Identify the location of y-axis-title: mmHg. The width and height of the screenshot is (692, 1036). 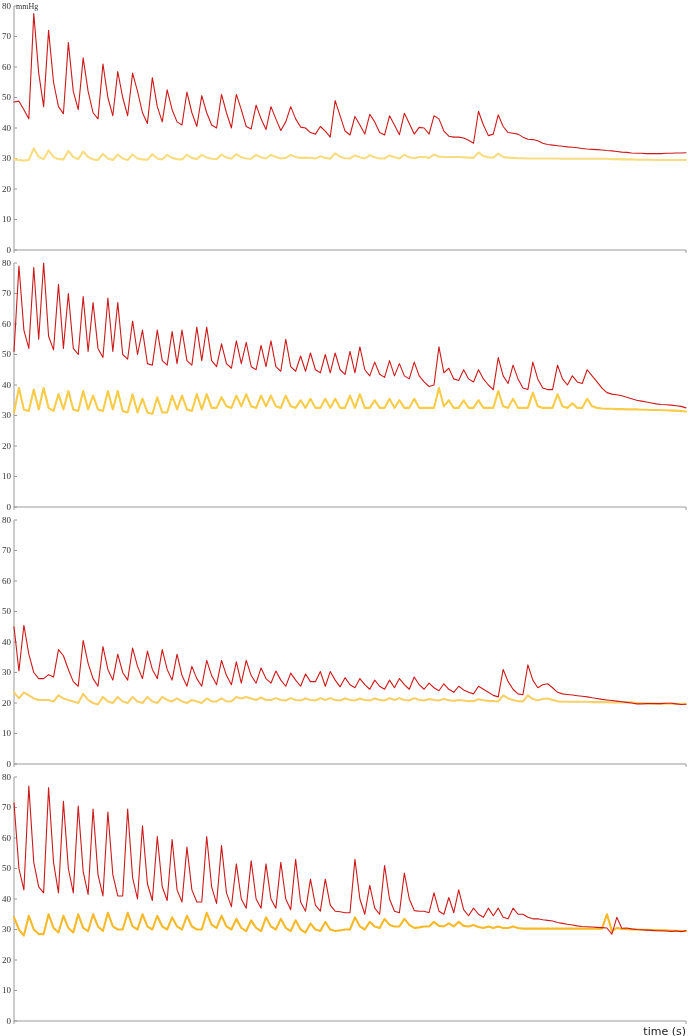
(27, 6).